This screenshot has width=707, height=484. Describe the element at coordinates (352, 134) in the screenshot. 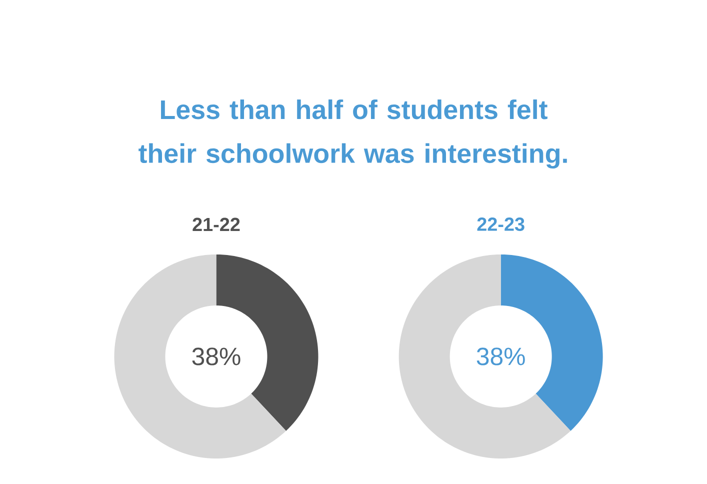

I see `text: Less than half of students felt their schoolwork was interesting.` at that location.